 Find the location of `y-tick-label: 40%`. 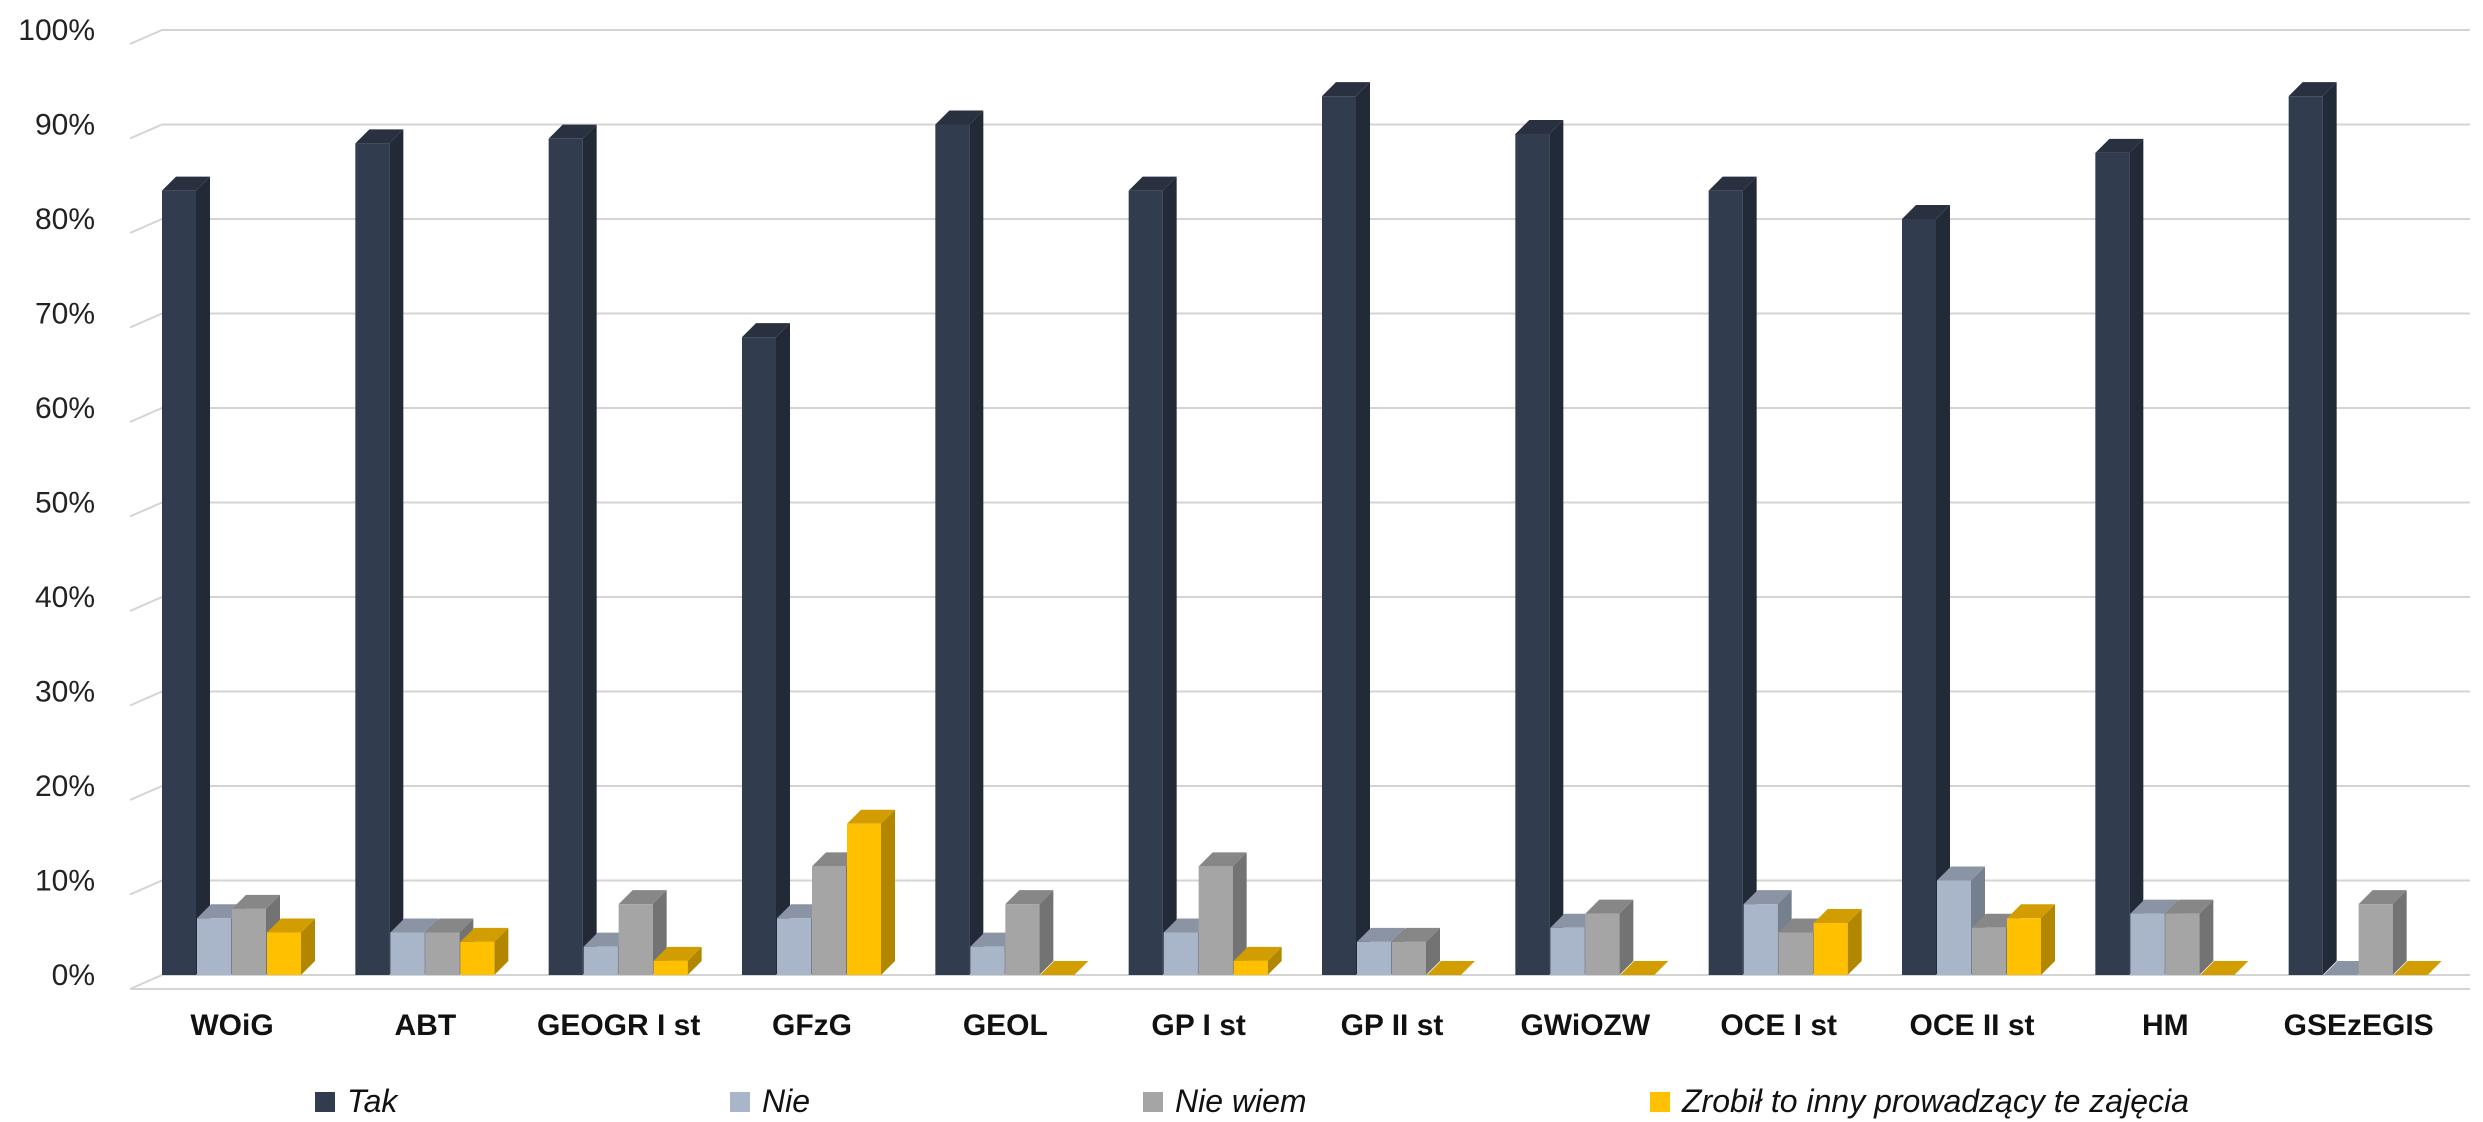

y-tick-label: 40% is located at coordinates (65, 597).